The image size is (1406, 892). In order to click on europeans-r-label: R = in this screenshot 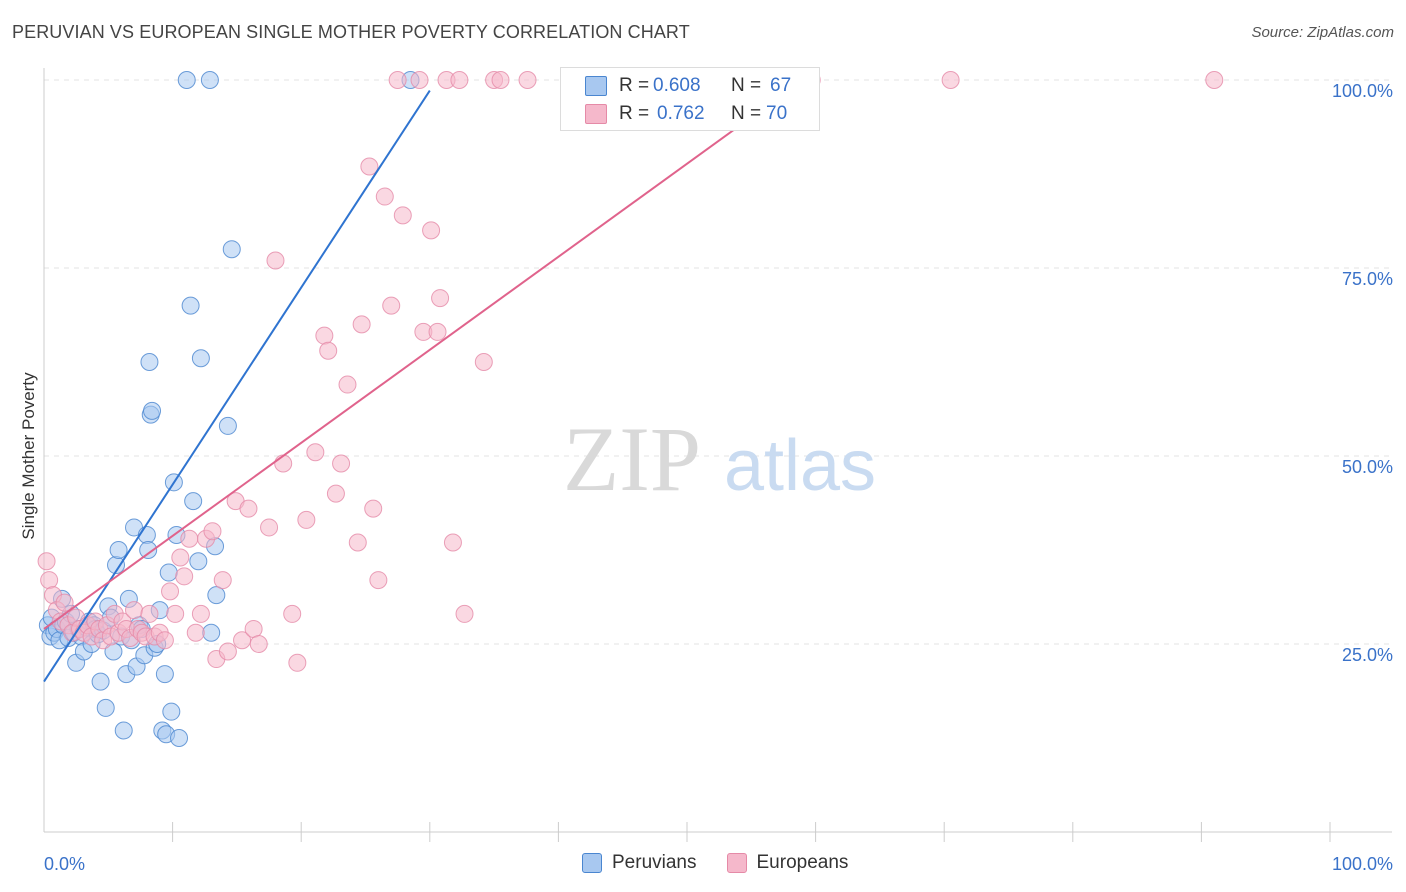, I will do `click(634, 113)`.